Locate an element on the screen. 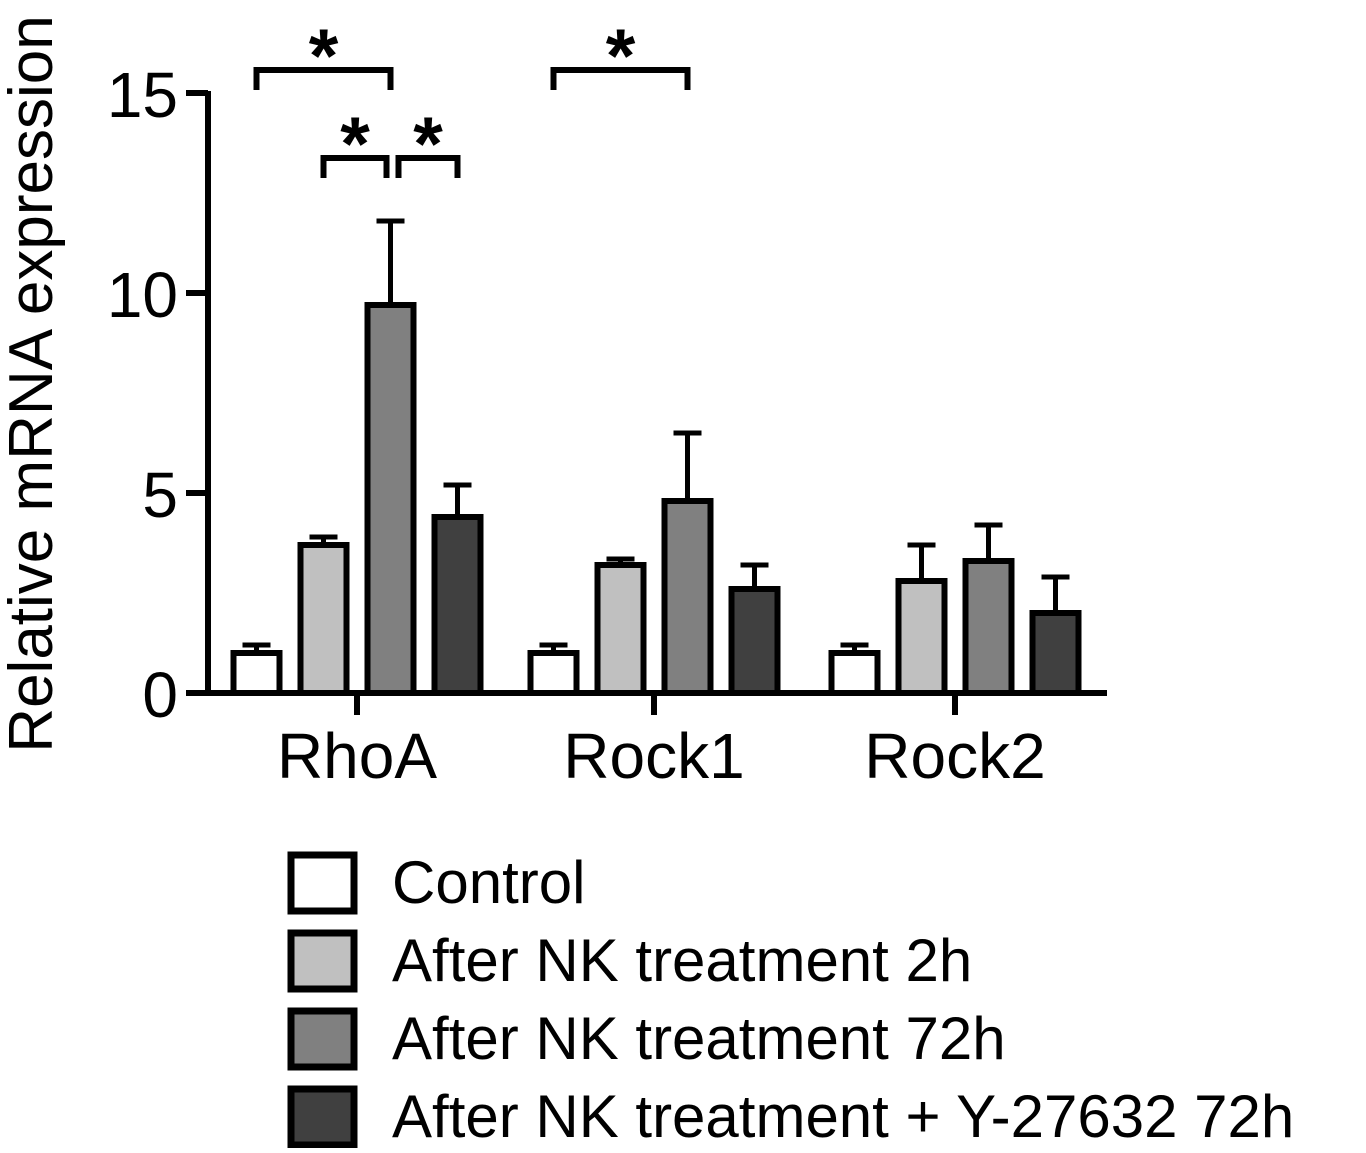 This screenshot has height=1153, width=1366. significance-brackets: ** ** is located at coordinates (472, 100).